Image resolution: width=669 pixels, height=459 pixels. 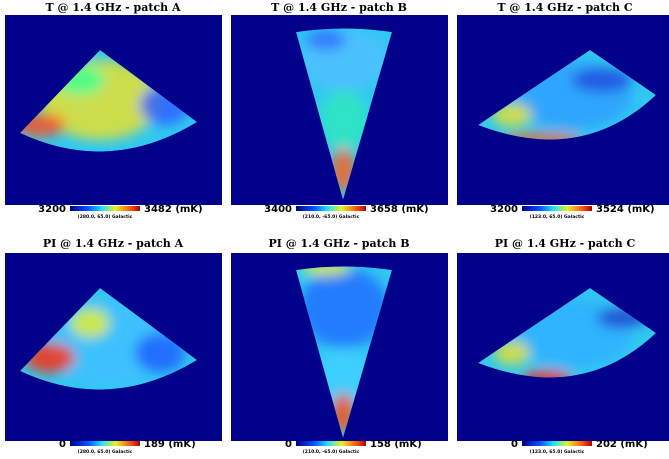 What do you see at coordinates (564, 7) in the screenshot?
I see `panel-title: T @ 1.4 GHz - patch C` at bounding box center [564, 7].